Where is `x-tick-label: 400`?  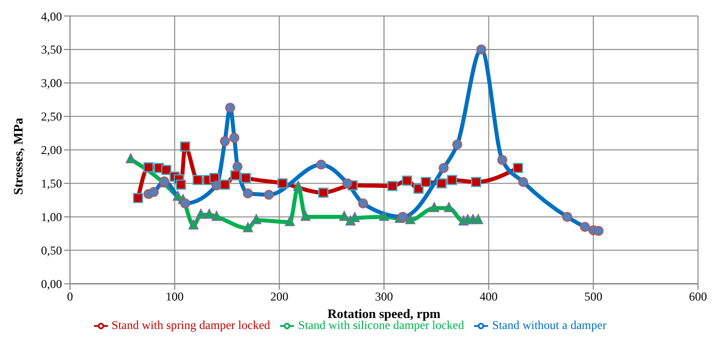
x-tick-label: 400 is located at coordinates (489, 296).